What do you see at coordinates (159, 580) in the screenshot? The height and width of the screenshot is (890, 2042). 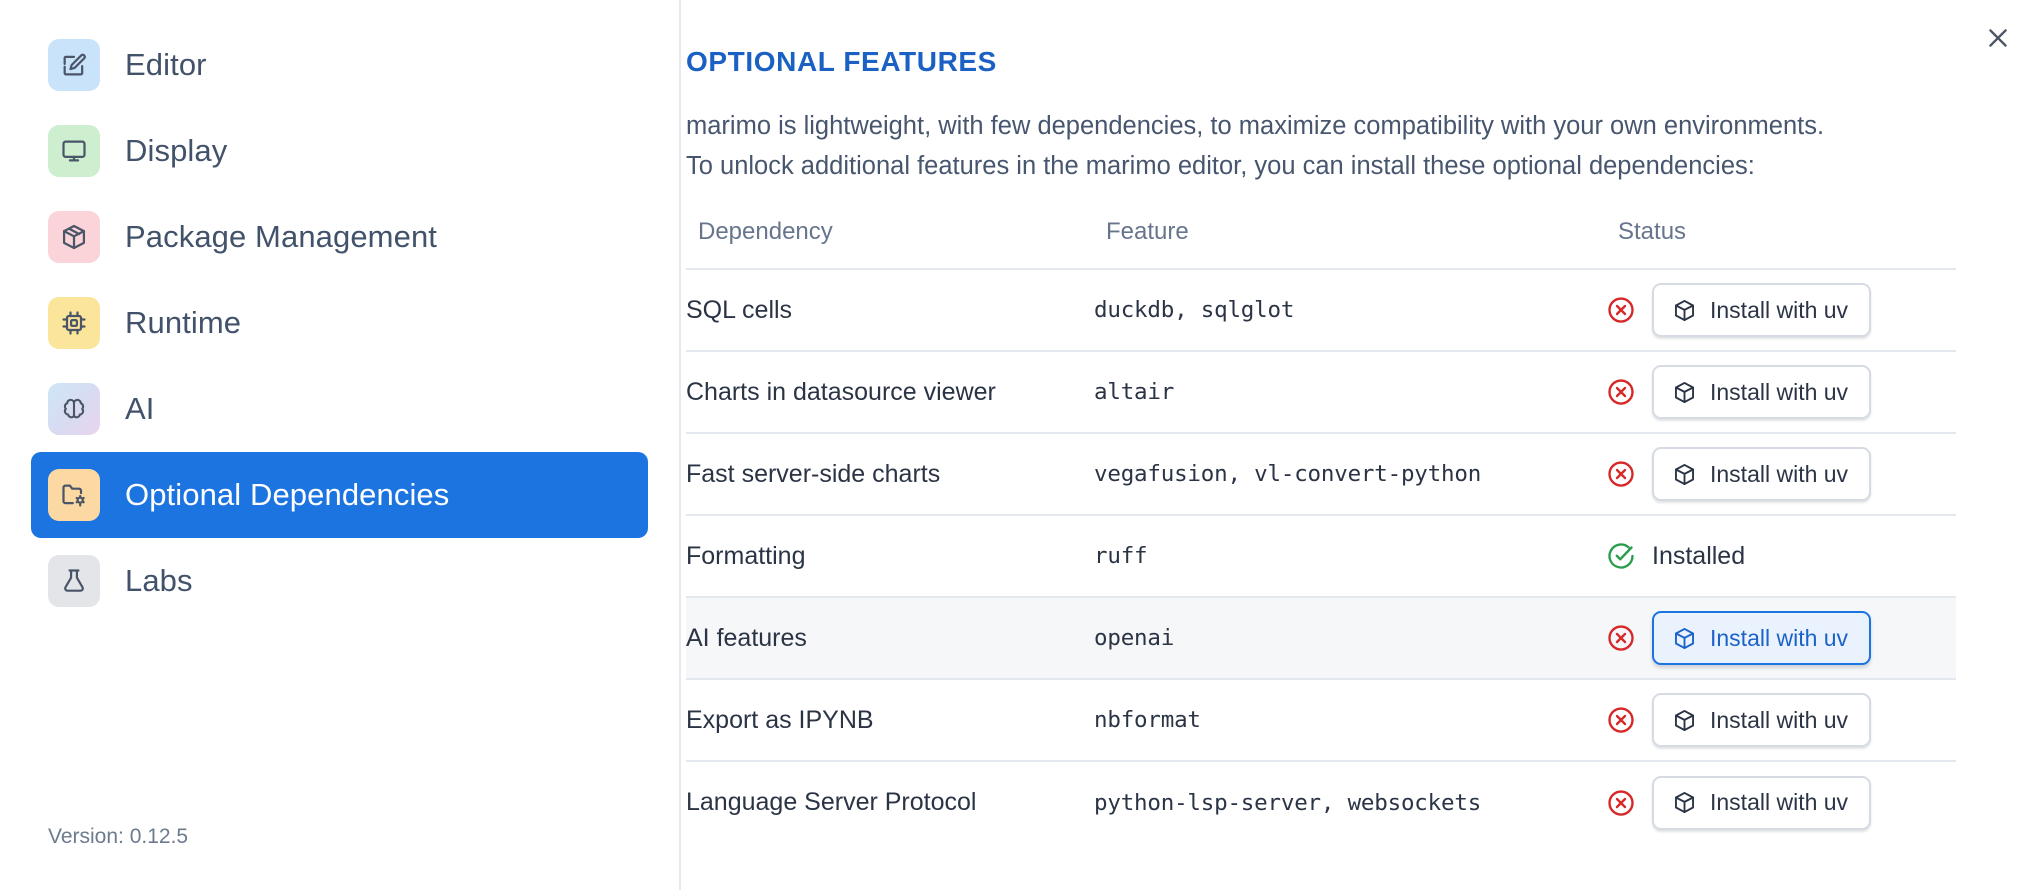 I see `sidebar-item-label: Labs` at bounding box center [159, 580].